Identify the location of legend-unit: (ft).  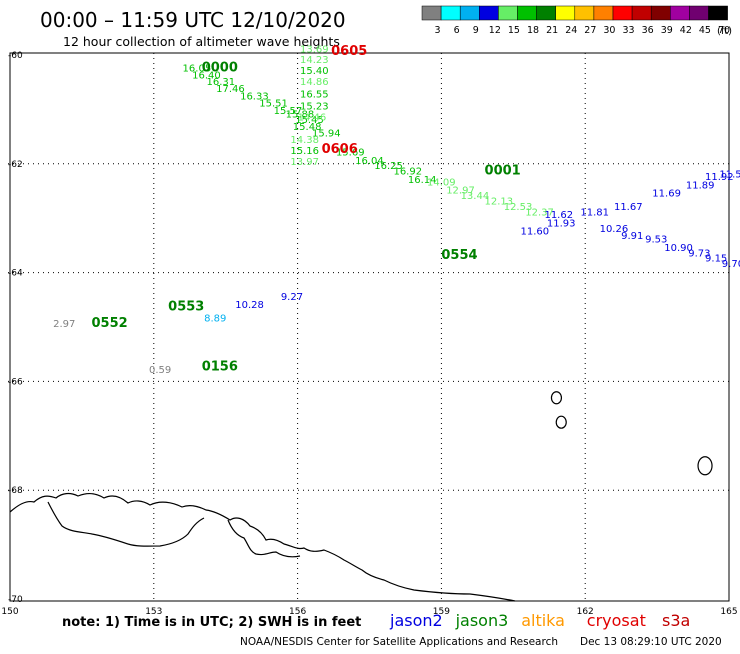
(724, 31).